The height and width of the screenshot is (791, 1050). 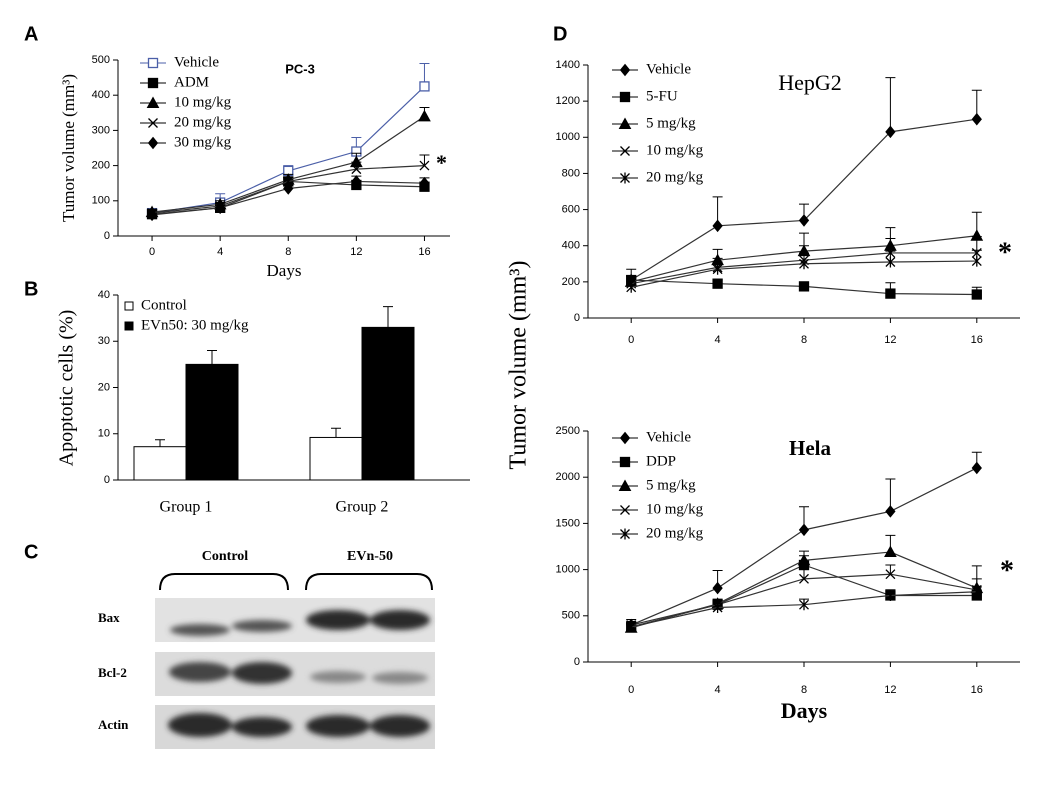 What do you see at coordinates (300, 68) in the screenshot?
I see `chart-title: PC-3` at bounding box center [300, 68].